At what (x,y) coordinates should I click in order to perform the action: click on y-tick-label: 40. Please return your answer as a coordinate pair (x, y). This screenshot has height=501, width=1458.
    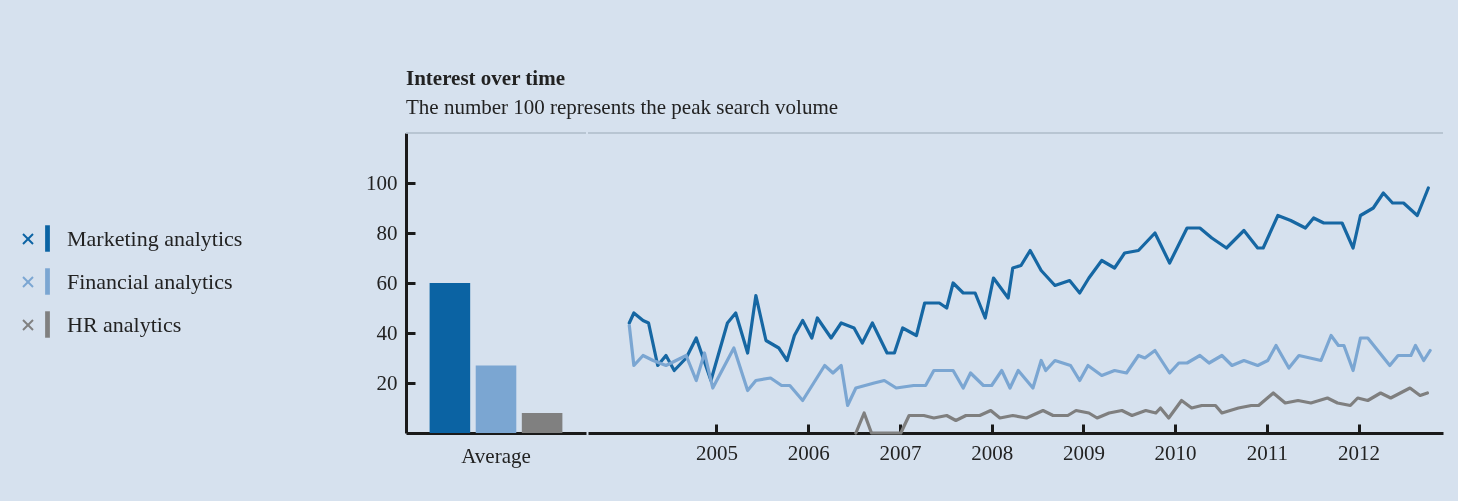
    Looking at the image, I should click on (387, 332).